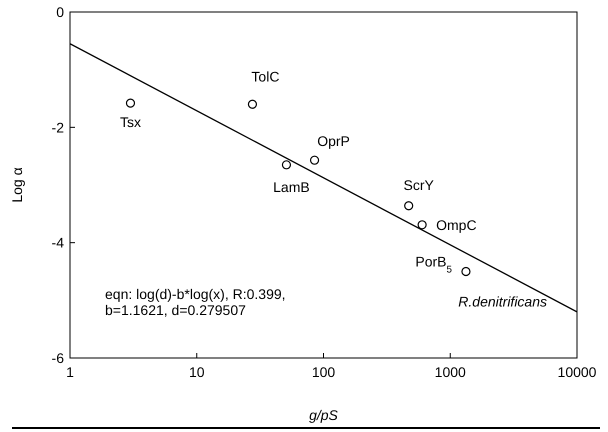 The width and height of the screenshot is (608, 432). What do you see at coordinates (196, 372) in the screenshot?
I see `x-tick-label: 10` at bounding box center [196, 372].